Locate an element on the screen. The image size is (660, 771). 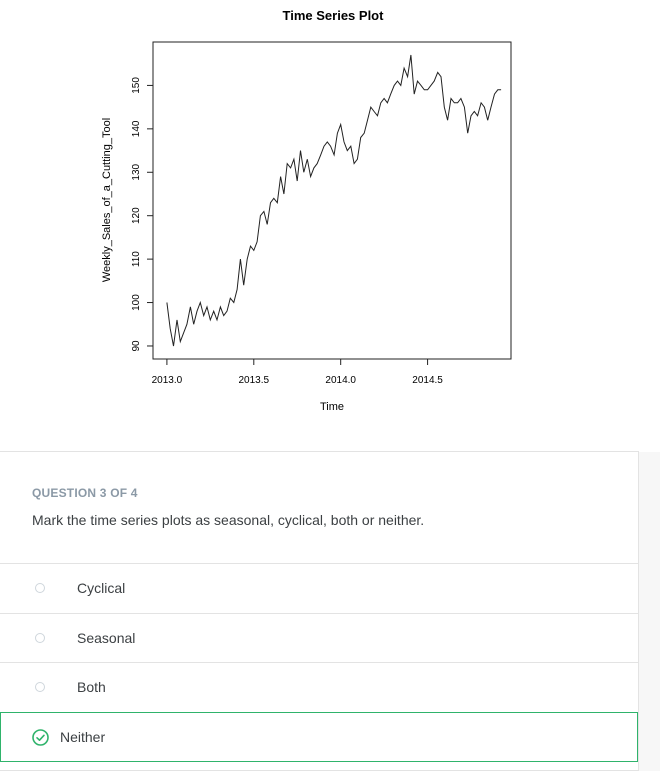
option-both: Both is located at coordinates (319, 688).